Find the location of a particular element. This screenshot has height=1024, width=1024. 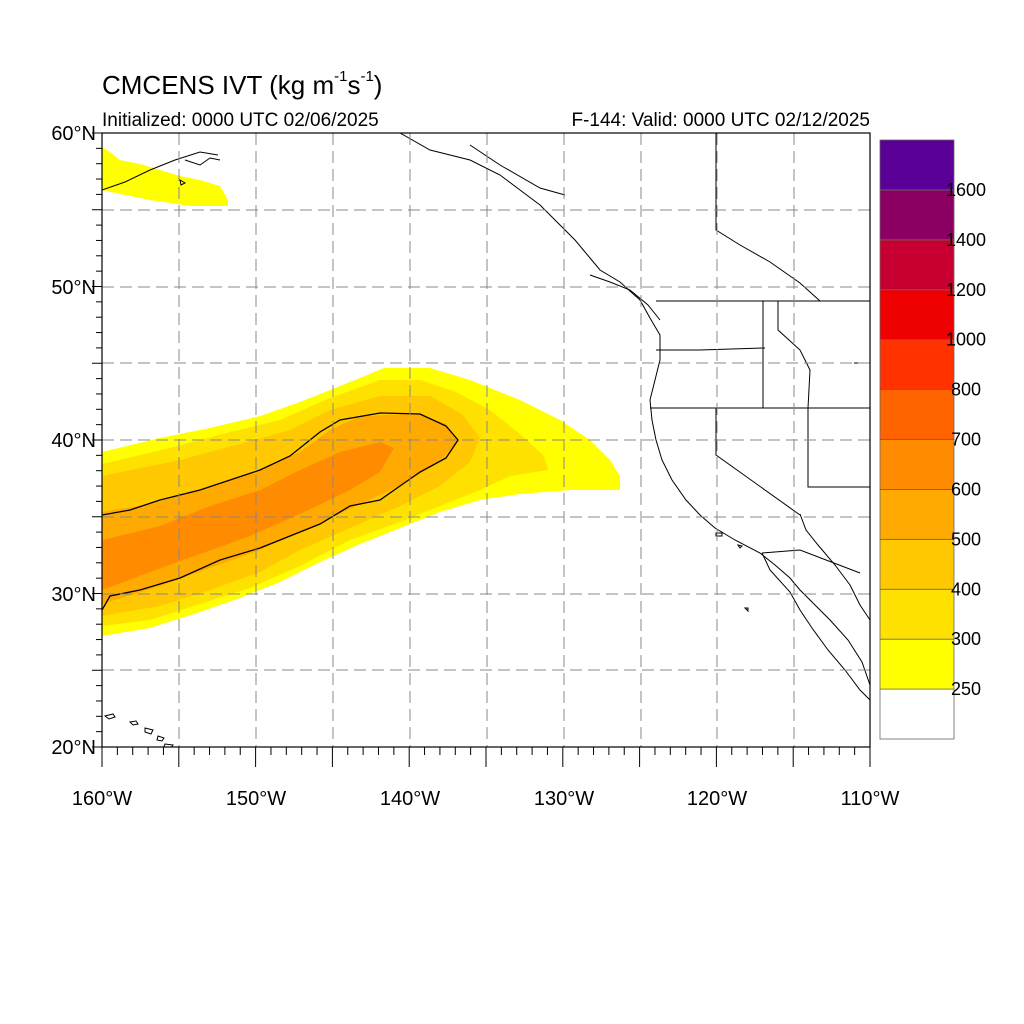

lon-label: 140°W is located at coordinates (410, 799).